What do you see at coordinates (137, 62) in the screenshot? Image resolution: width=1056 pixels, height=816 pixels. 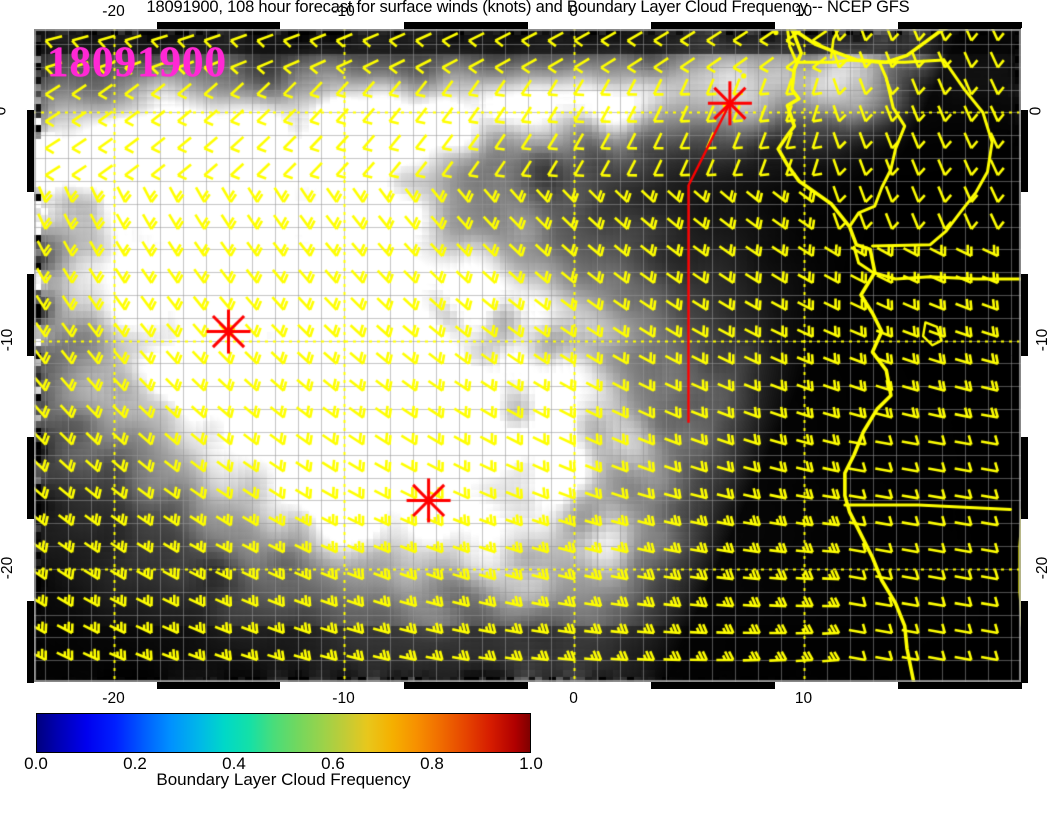 I see `forecast-datestamp: 18091900` at bounding box center [137, 62].